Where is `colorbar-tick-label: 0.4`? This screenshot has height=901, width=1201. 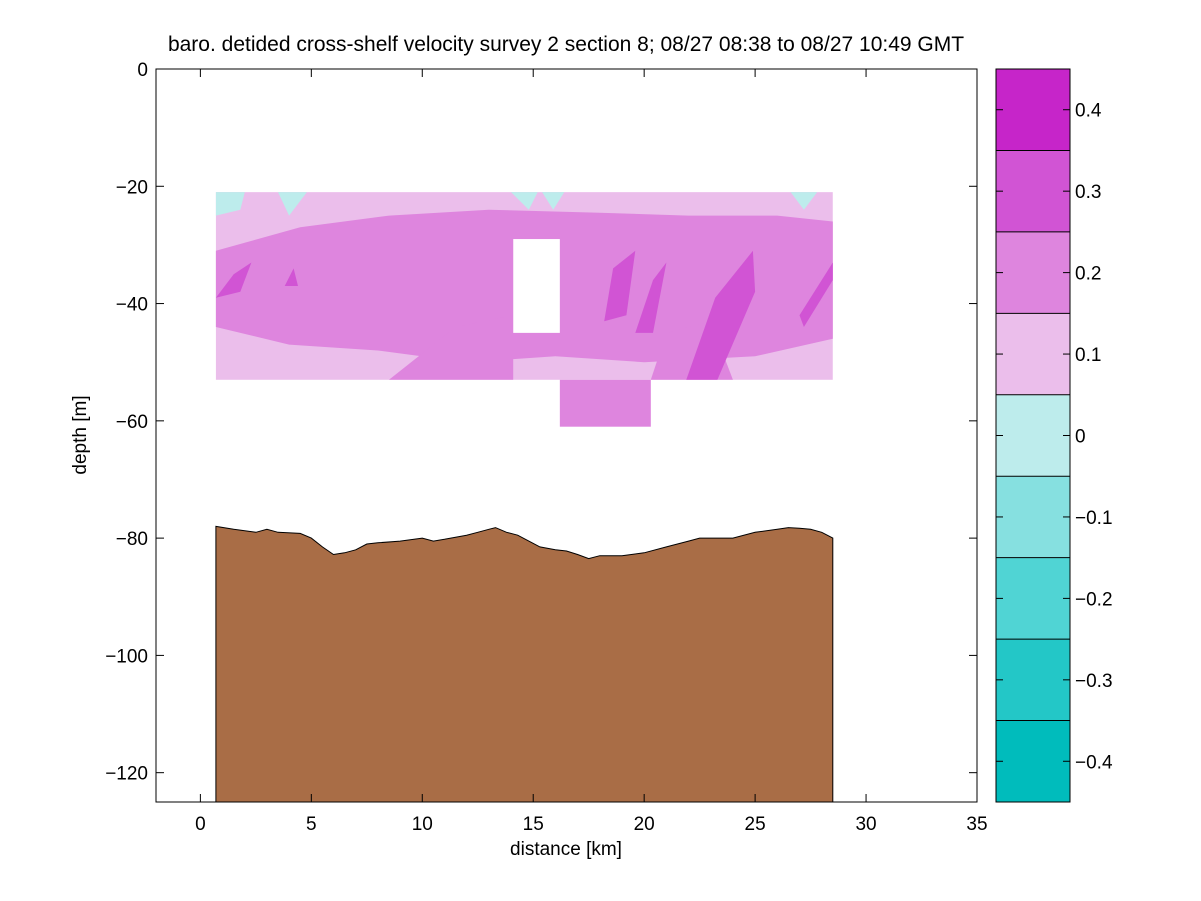 colorbar-tick-label: 0.4 is located at coordinates (1088, 111).